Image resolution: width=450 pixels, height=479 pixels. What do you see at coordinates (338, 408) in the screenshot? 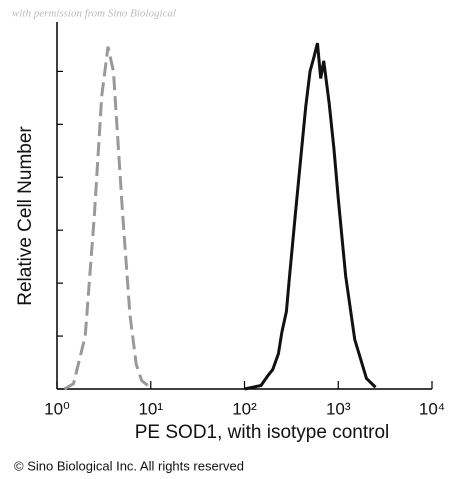
I see `x-tick-label: 10³` at bounding box center [338, 408].